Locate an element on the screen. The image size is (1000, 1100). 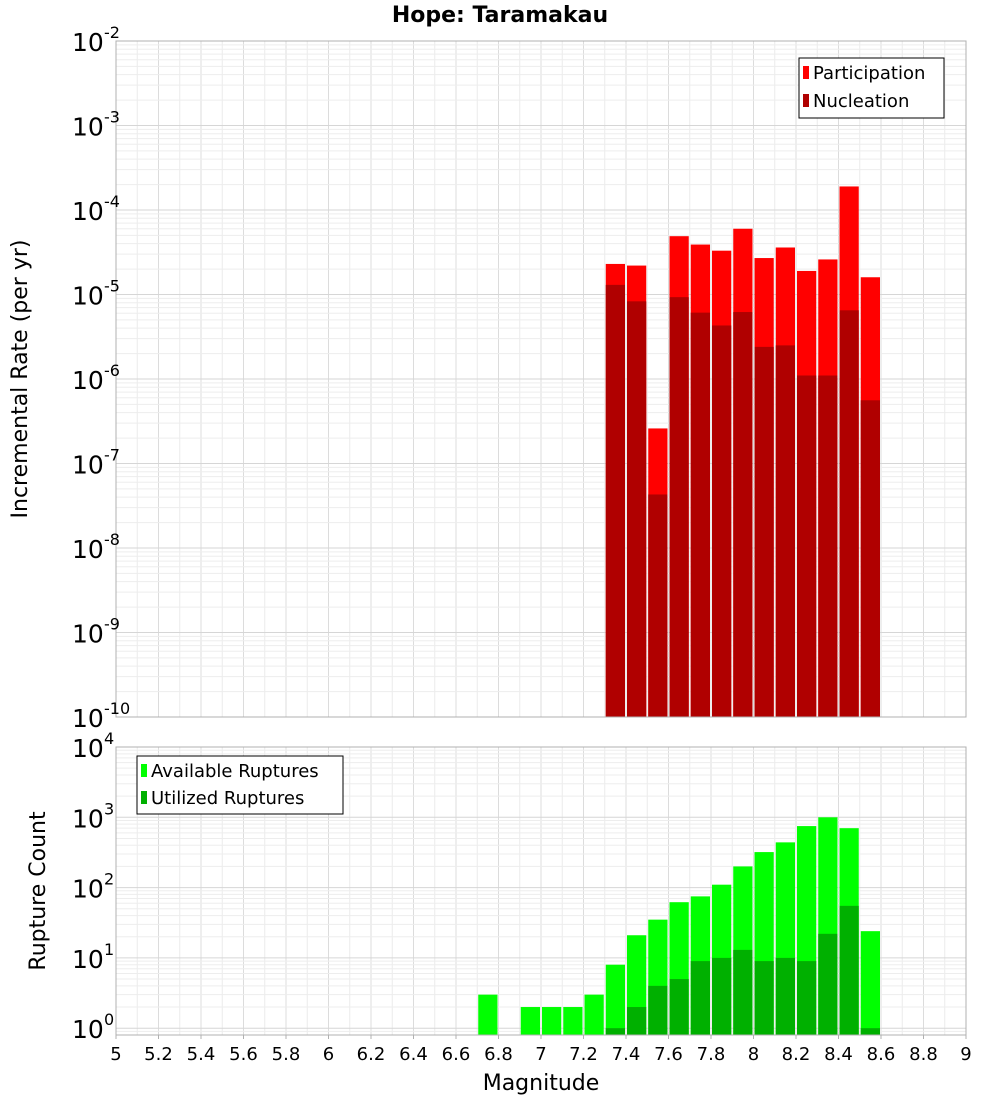
x-tick-label: 7 is located at coordinates (540, 1054).